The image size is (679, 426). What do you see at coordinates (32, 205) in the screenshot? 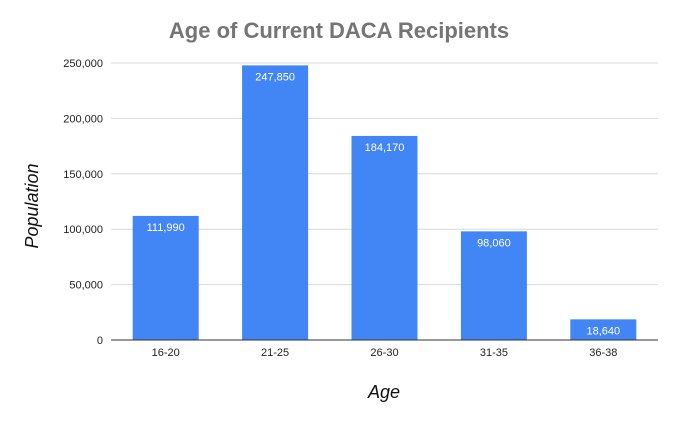
I see `y-axis-title: Population` at bounding box center [32, 205].